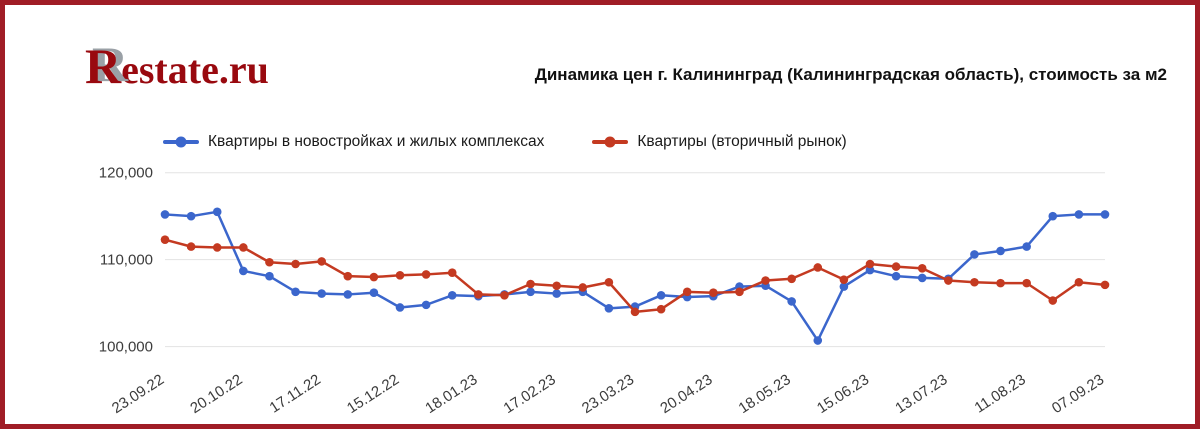 The width and height of the screenshot is (1200, 429). I want to click on x-axis-label: 15.06.23, so click(843, 394).